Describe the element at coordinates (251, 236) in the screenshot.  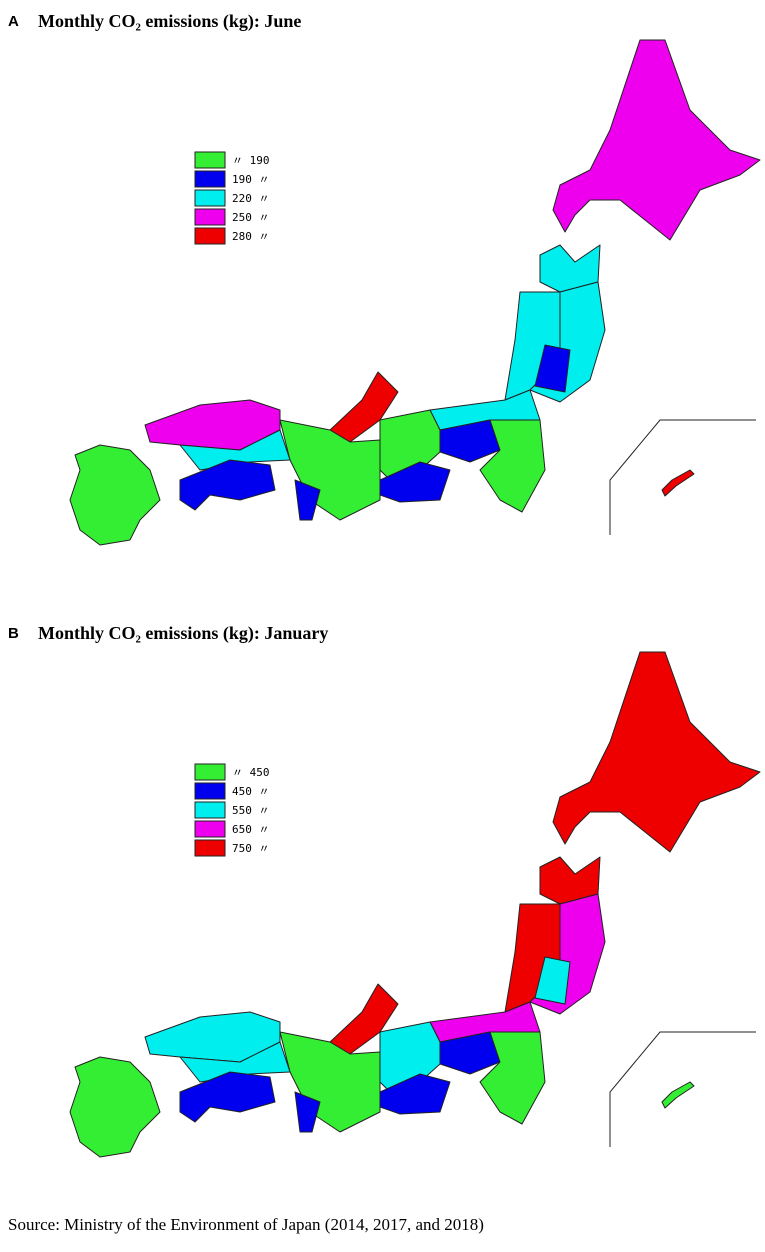
I see `legend-label: 280 〃` at that location.